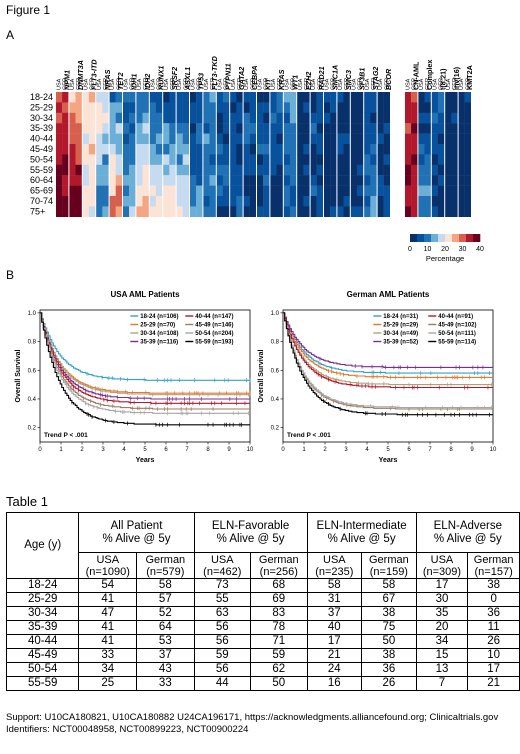  What do you see at coordinates (388, 450) in the screenshot?
I see `x-tick-label: 5` at bounding box center [388, 450].